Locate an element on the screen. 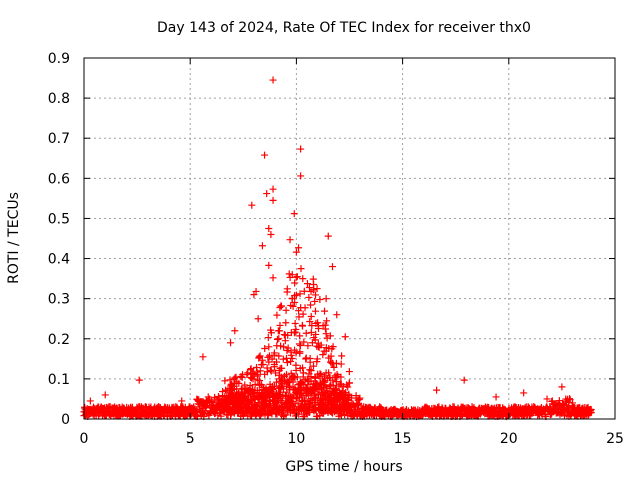 The image size is (640, 480). x-tick-label: 25 is located at coordinates (615, 439).